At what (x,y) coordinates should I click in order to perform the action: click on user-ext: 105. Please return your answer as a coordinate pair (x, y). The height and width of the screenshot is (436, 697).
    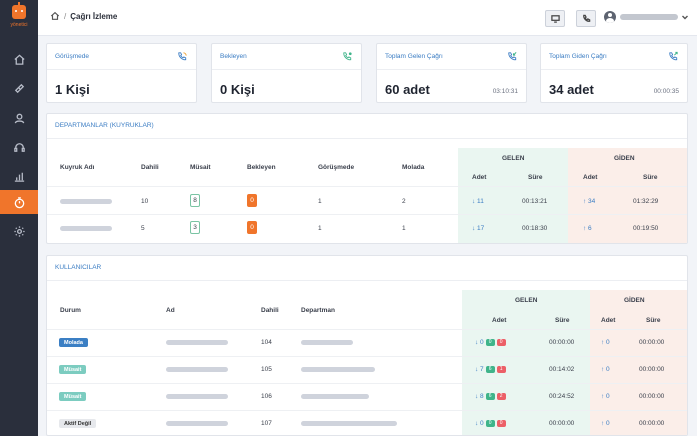
    Looking at the image, I should click on (266, 369).